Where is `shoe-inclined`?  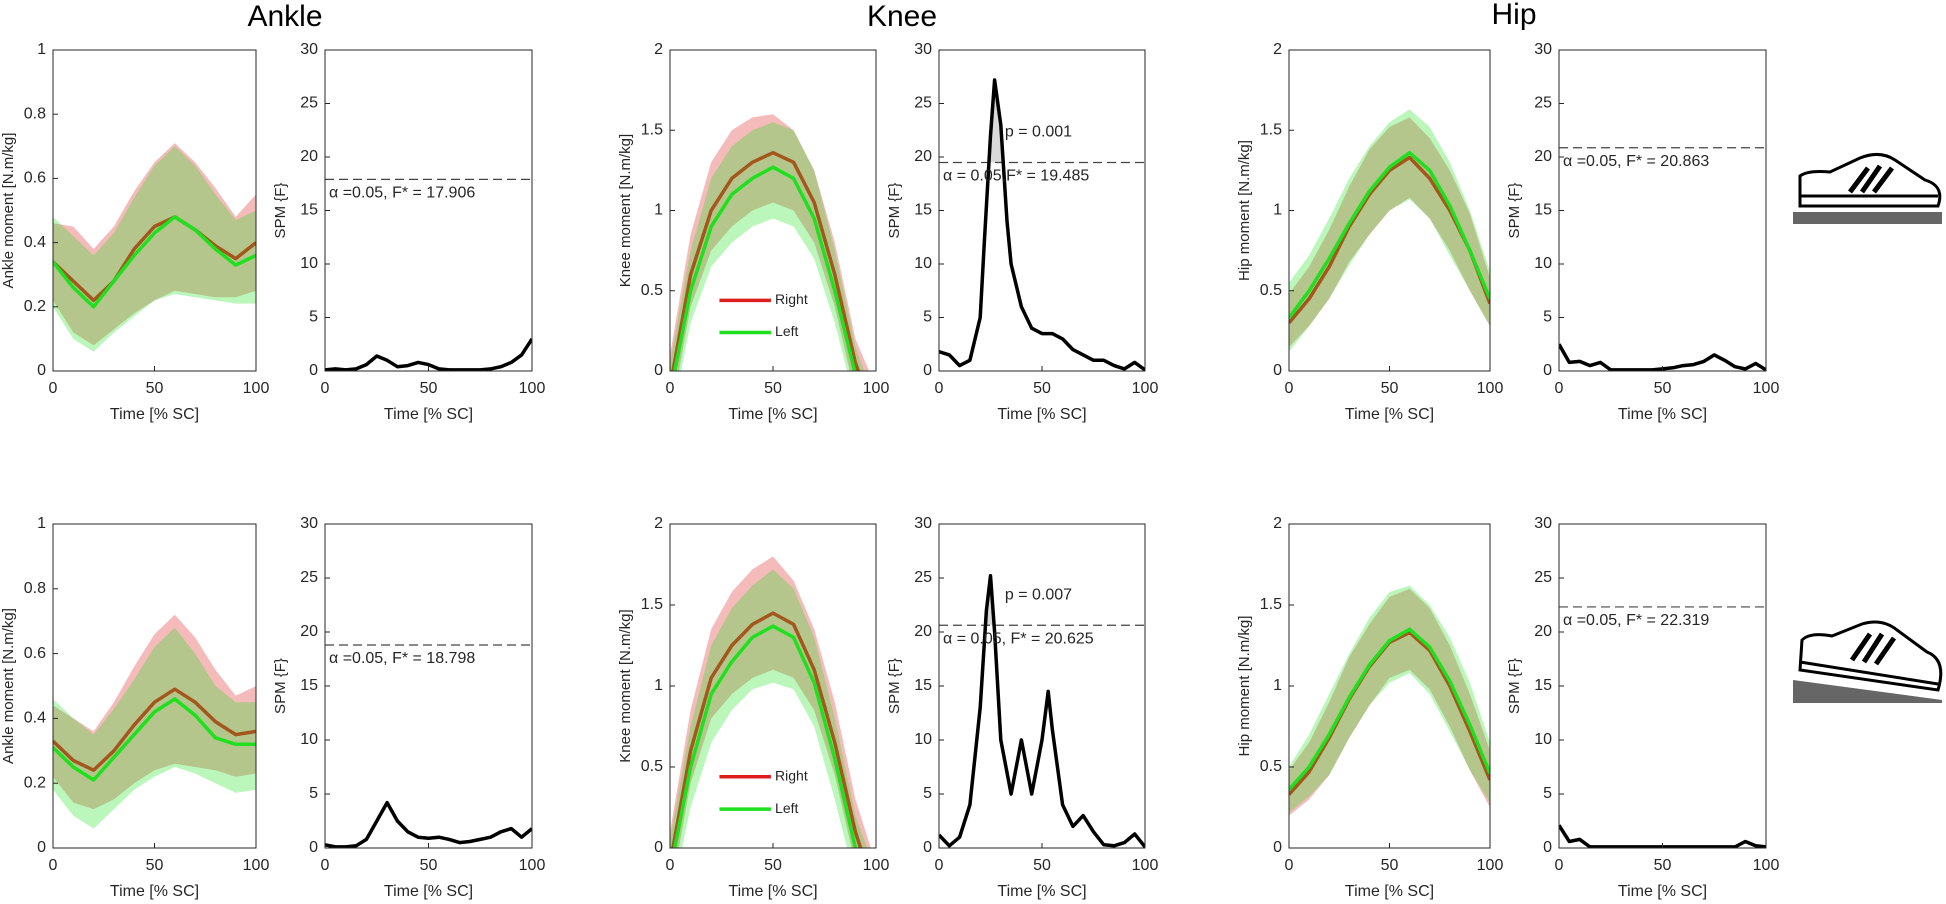 shoe-inclined is located at coordinates (1868, 661).